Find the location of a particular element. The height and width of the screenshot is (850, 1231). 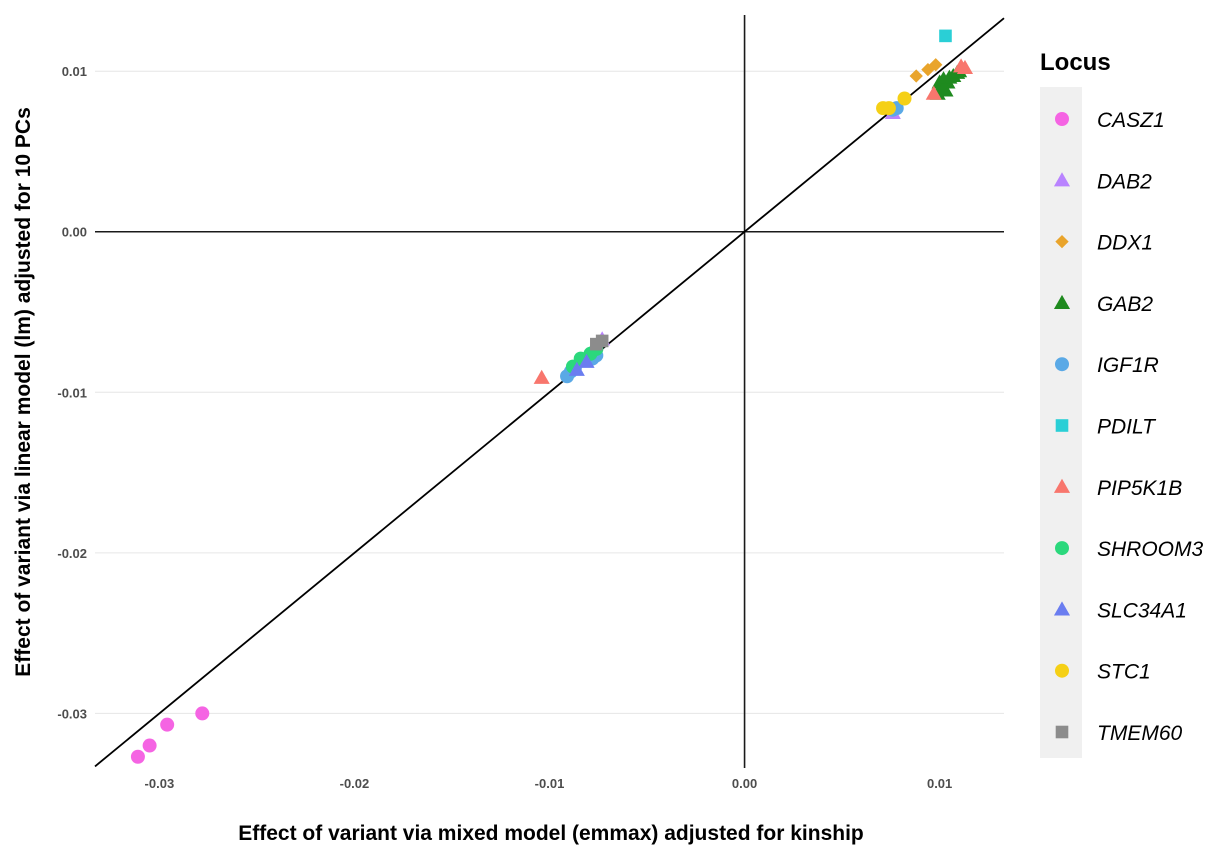

legend-item-gab2: GAB2 is located at coordinates (1103, 304).